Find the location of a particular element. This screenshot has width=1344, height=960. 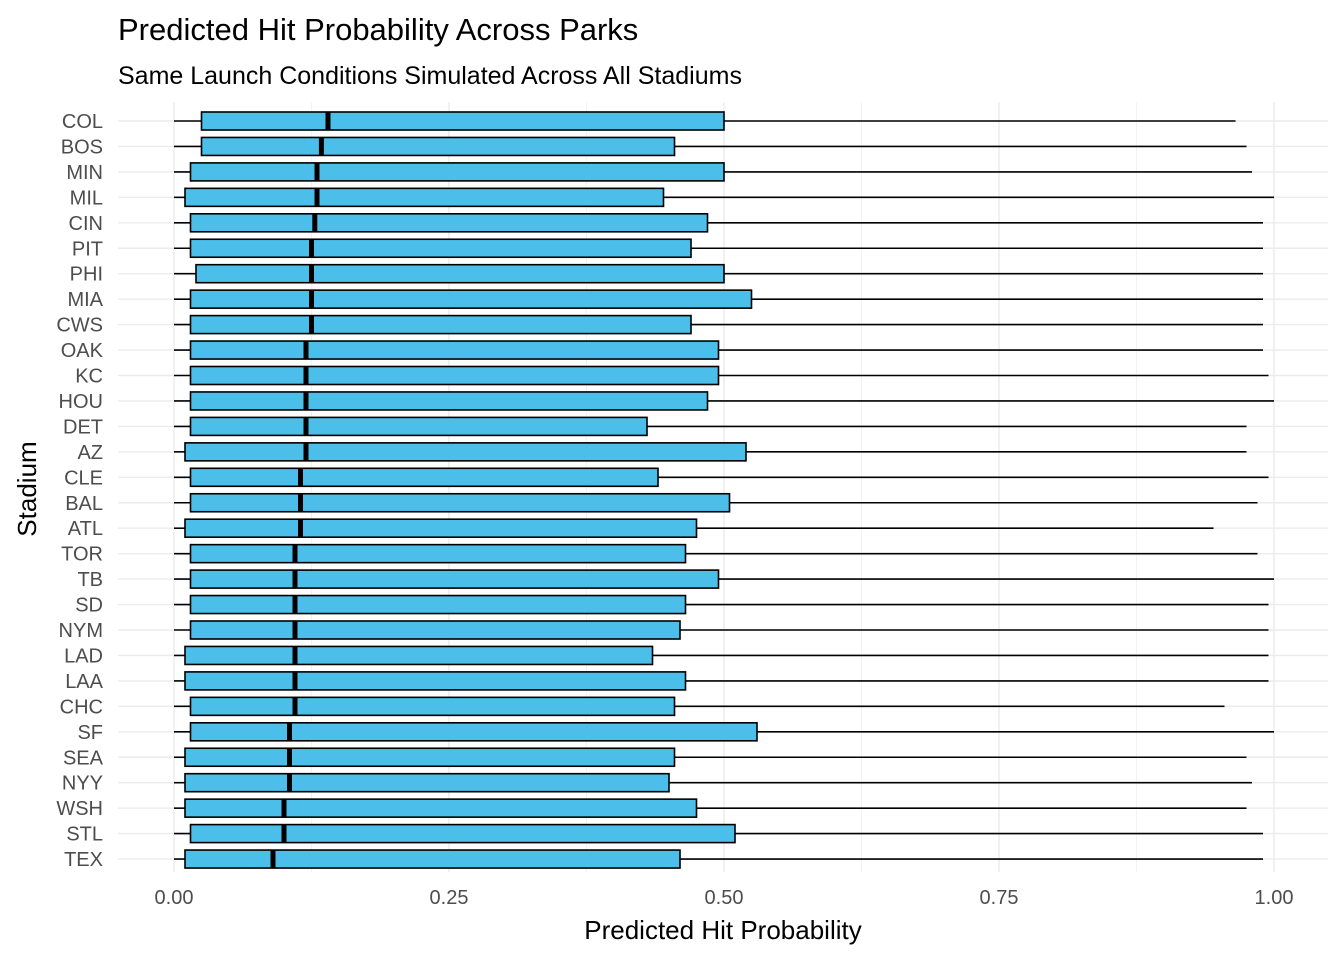

box-stl is located at coordinates (718, 833).